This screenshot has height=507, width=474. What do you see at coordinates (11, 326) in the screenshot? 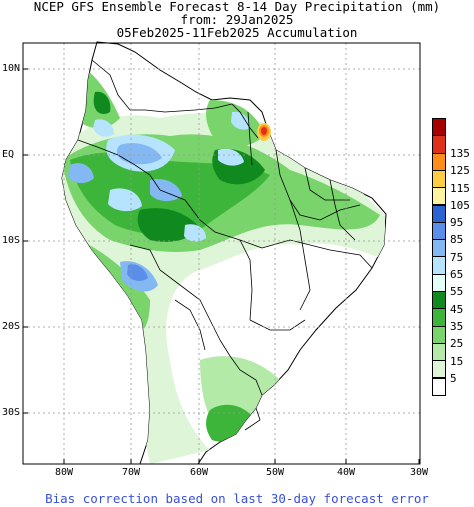
I see `lat-label-20s: 20S` at bounding box center [11, 326].